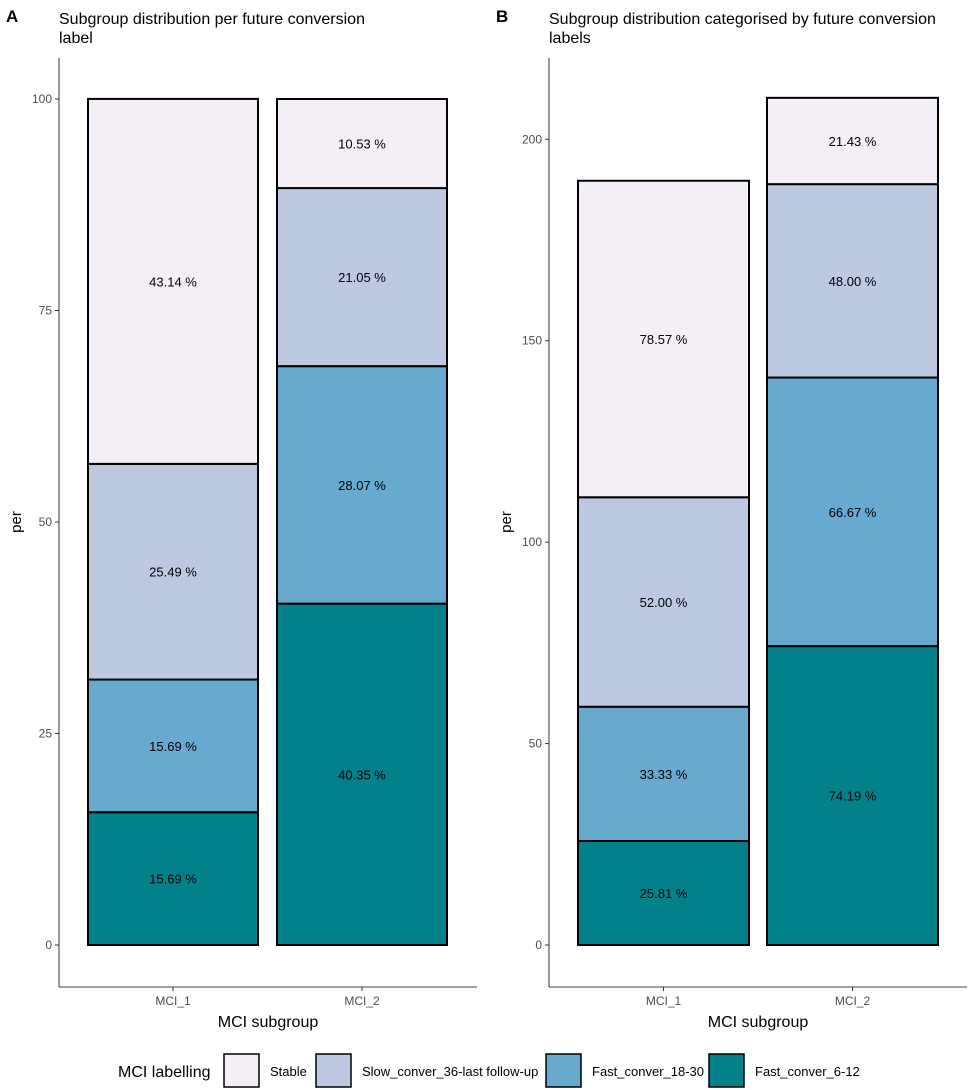  I want to click on y-tick-label: 150, so click(532, 341).